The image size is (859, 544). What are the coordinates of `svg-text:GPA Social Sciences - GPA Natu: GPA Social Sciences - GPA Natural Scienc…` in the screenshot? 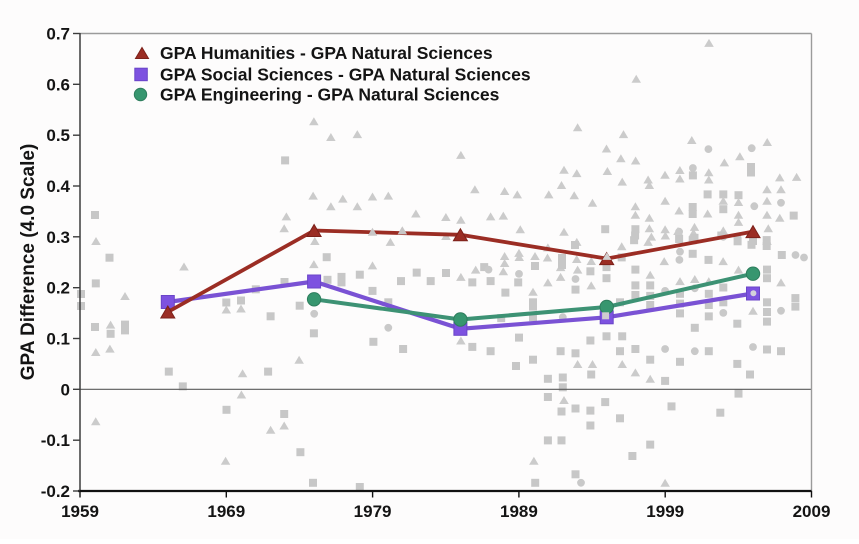 It's located at (345, 75).